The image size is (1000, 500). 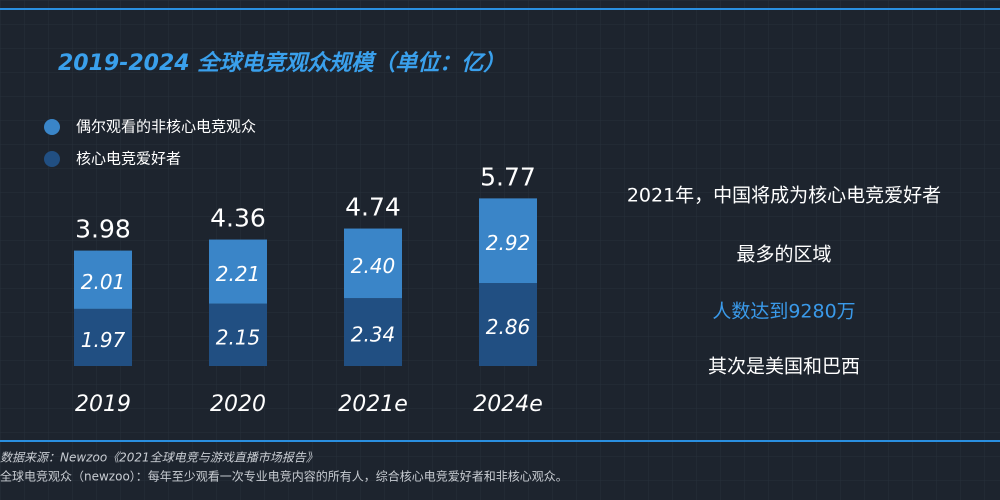 I want to click on chart-title: 2019-2024 全球电竞观众规模（单位：亿）, so click(x=281, y=63).